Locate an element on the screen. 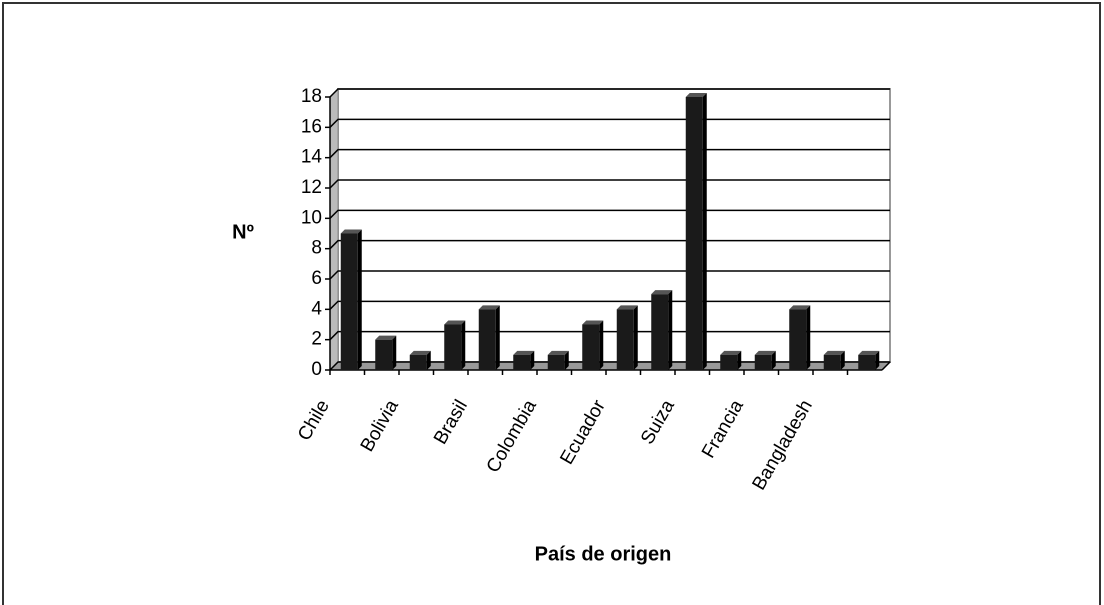 This screenshot has height=605, width=1104. x-axis-label: País de origen is located at coordinates (603, 554).